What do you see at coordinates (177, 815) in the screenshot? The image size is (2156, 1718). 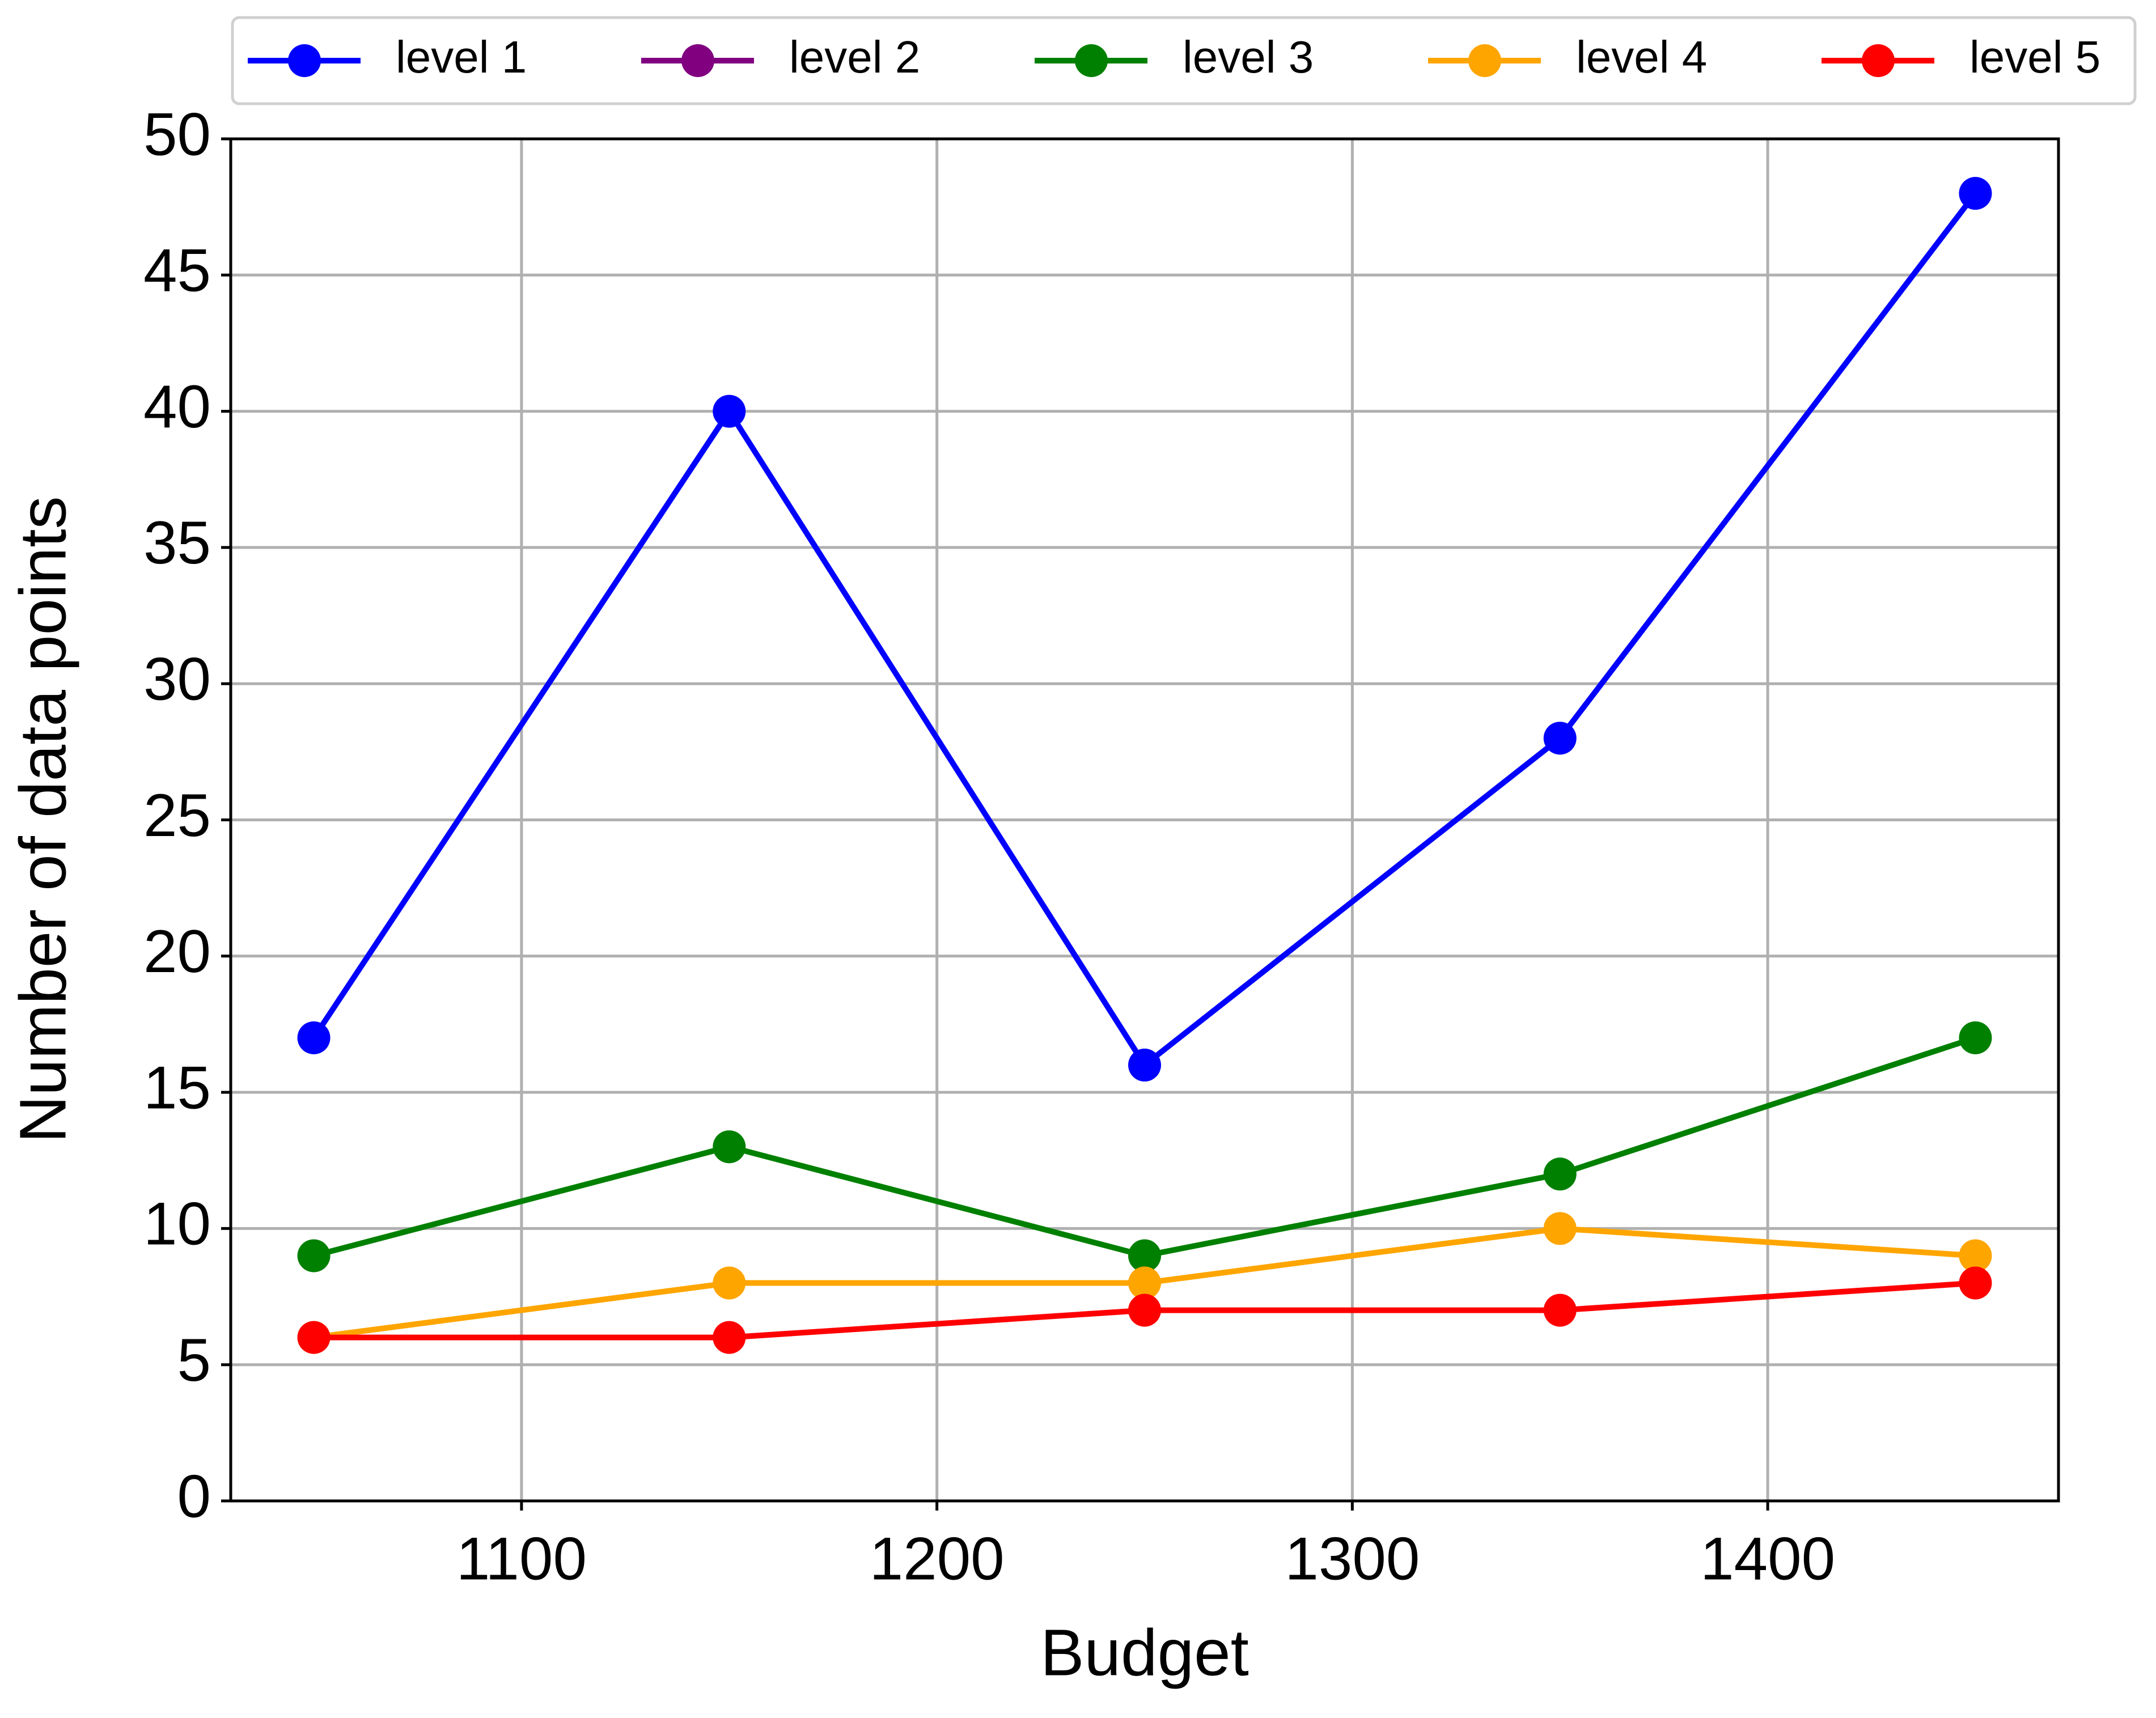 I see `y-tick-label: 25` at bounding box center [177, 815].